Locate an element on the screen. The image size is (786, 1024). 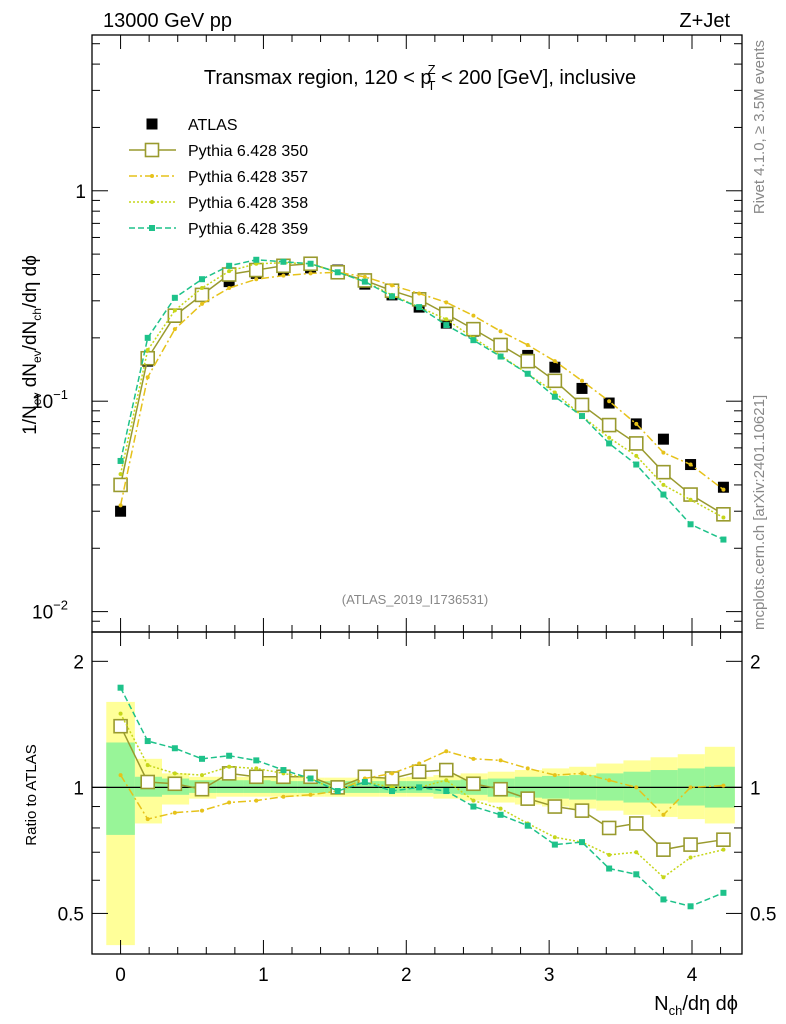
legend-label-p359: Pythia 6.428 359 is located at coordinates (248, 229).